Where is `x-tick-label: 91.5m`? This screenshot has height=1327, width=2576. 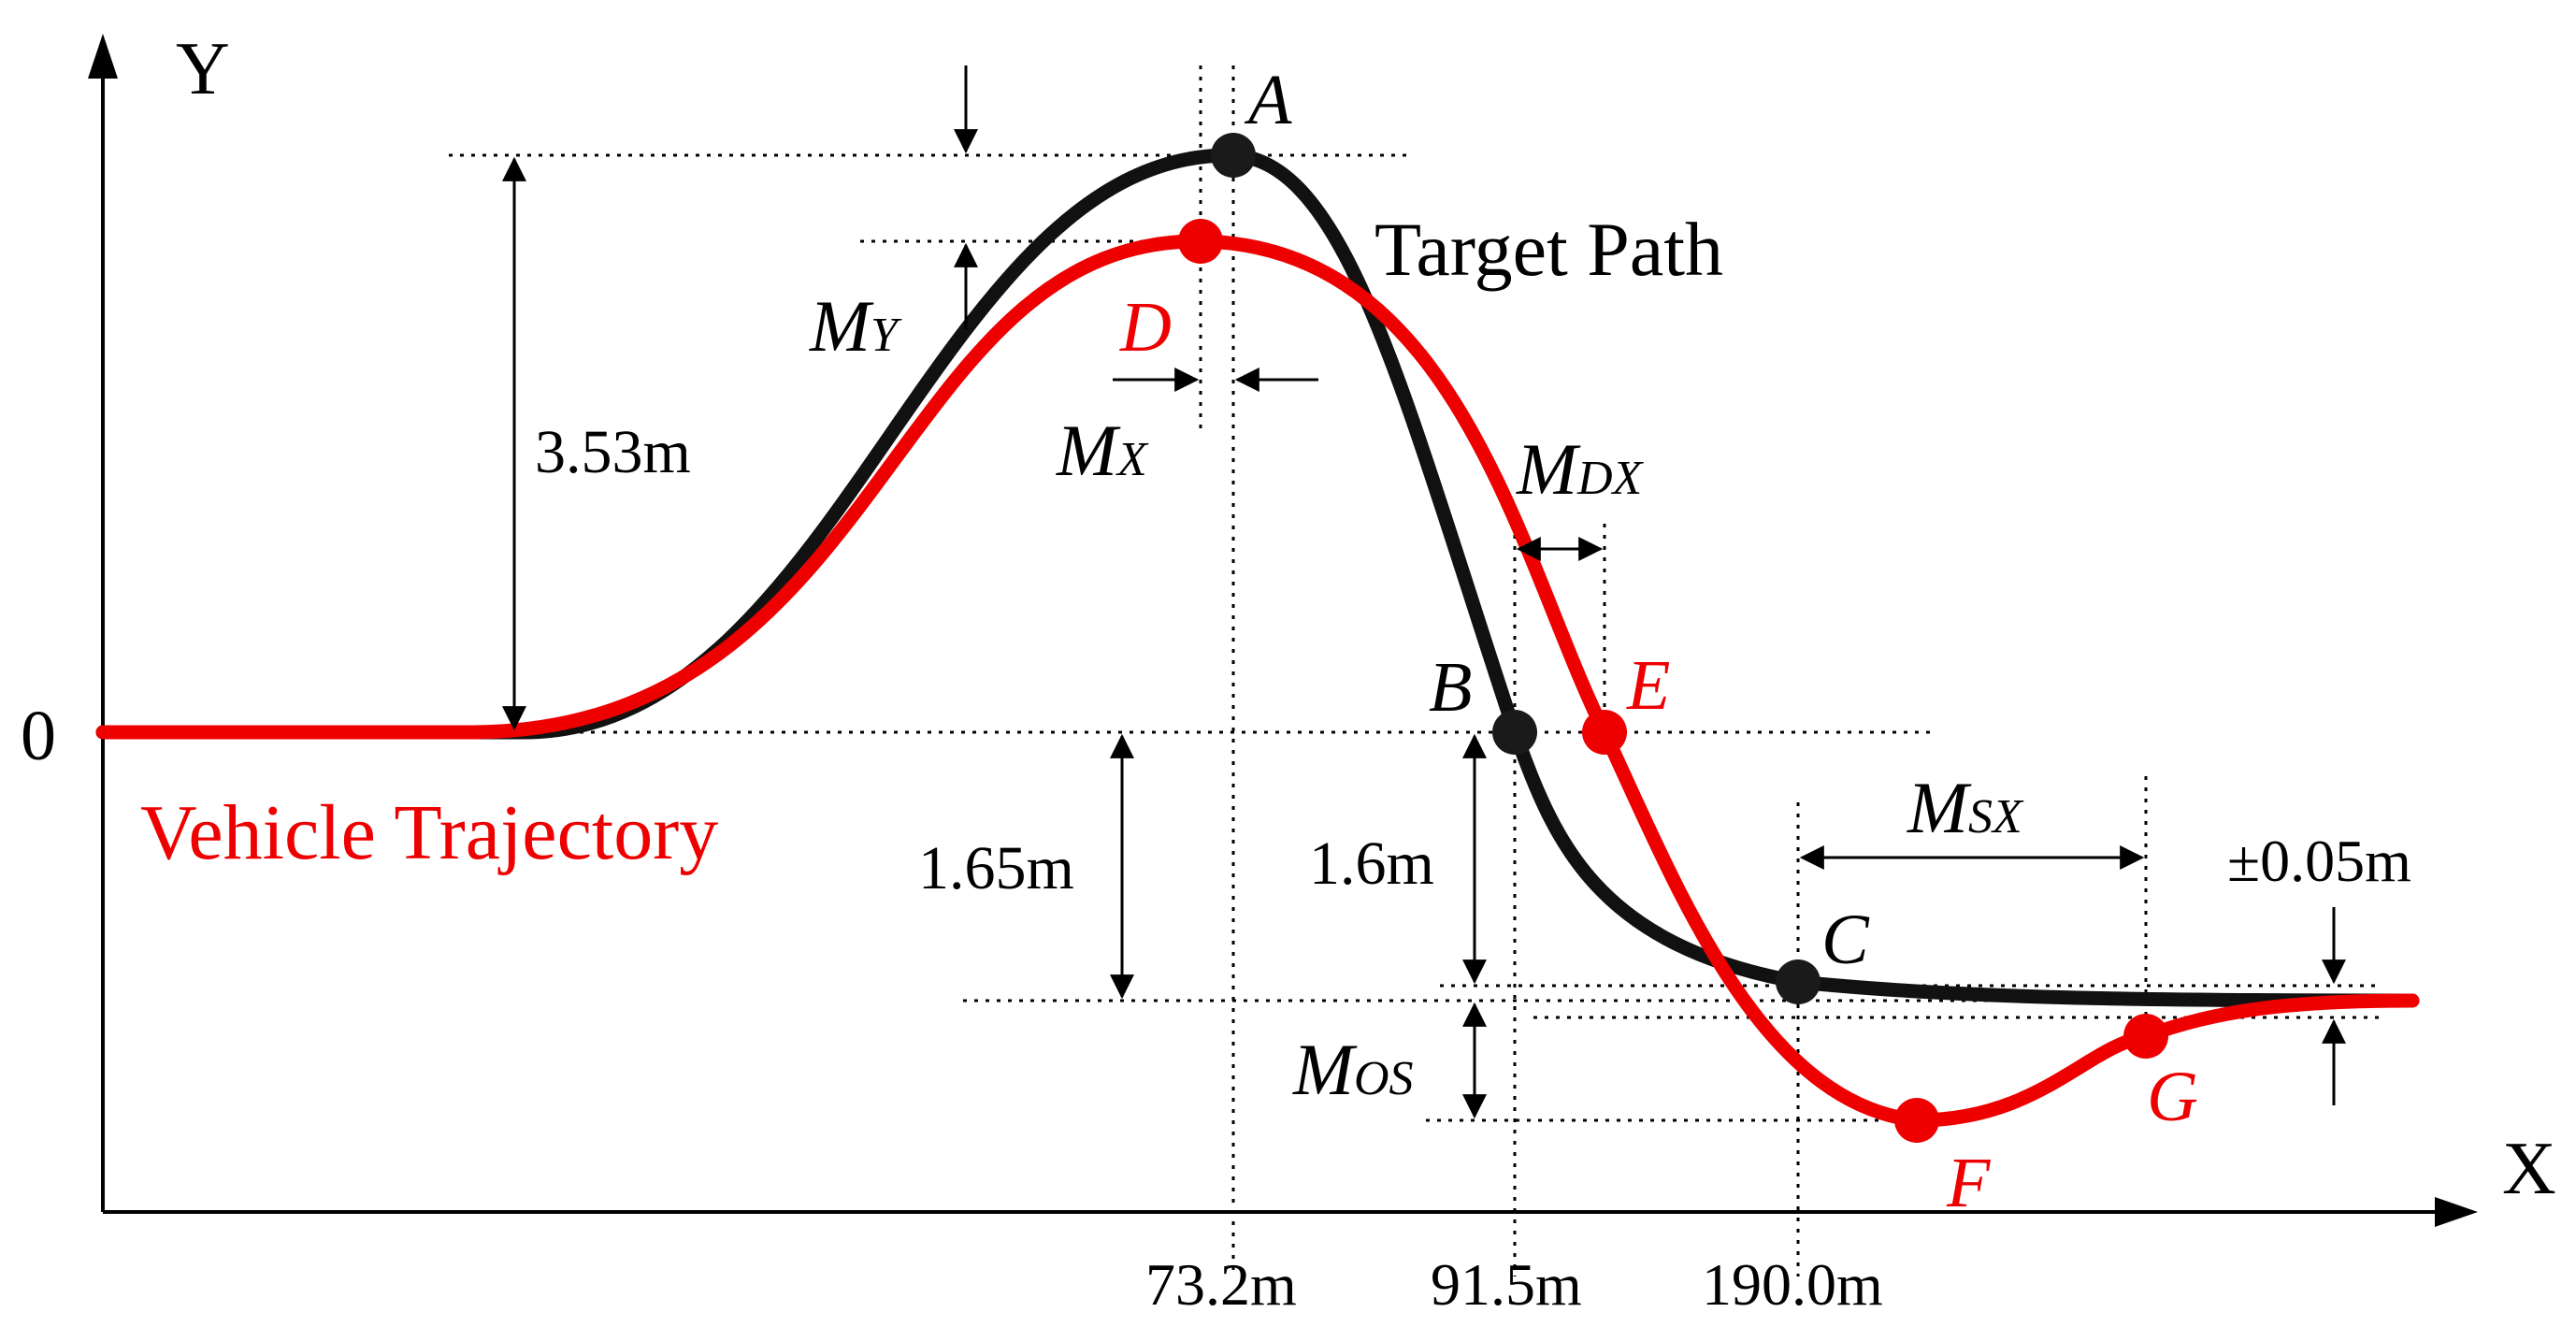 x-tick-label: 91.5m is located at coordinates (1506, 1284).